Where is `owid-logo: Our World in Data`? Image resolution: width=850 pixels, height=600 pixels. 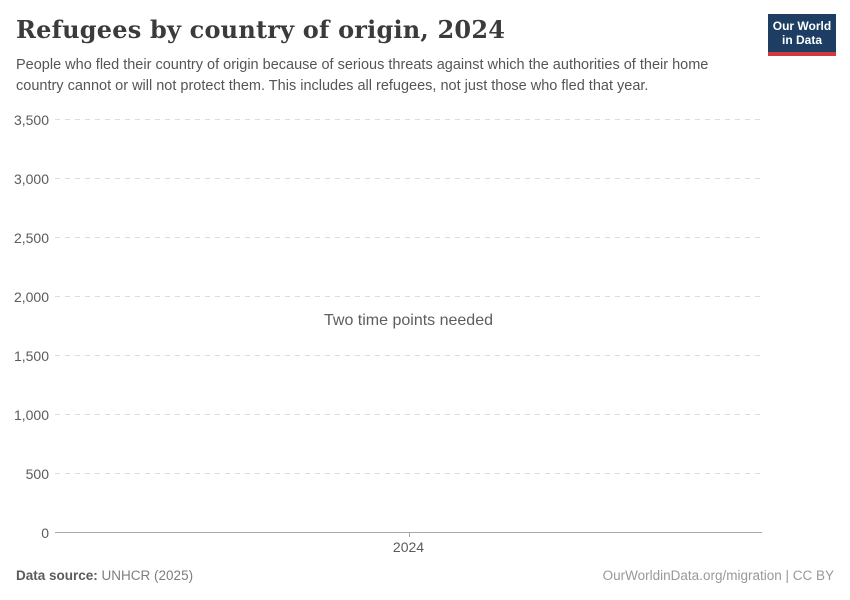
owid-logo: Our World in Data is located at coordinates (802, 35).